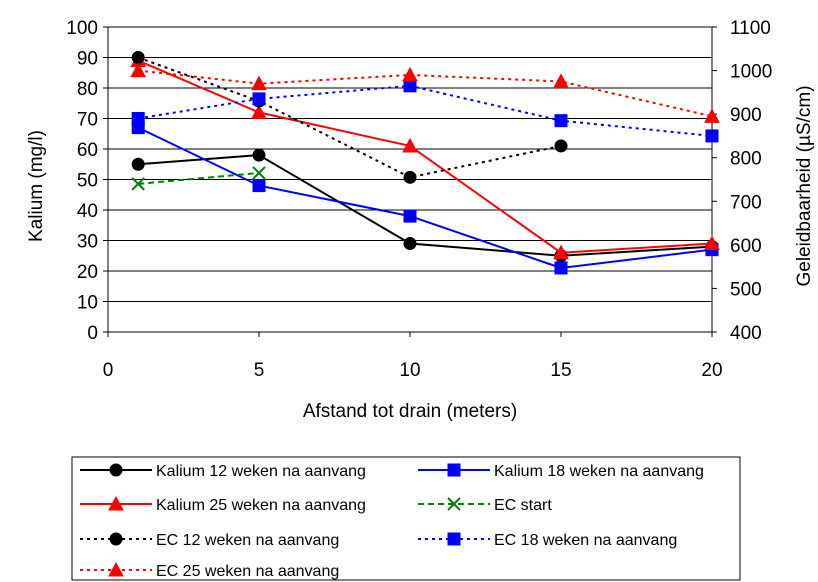  What do you see at coordinates (82, 28) in the screenshot?
I see `y-tick-label: 100` at bounding box center [82, 28].